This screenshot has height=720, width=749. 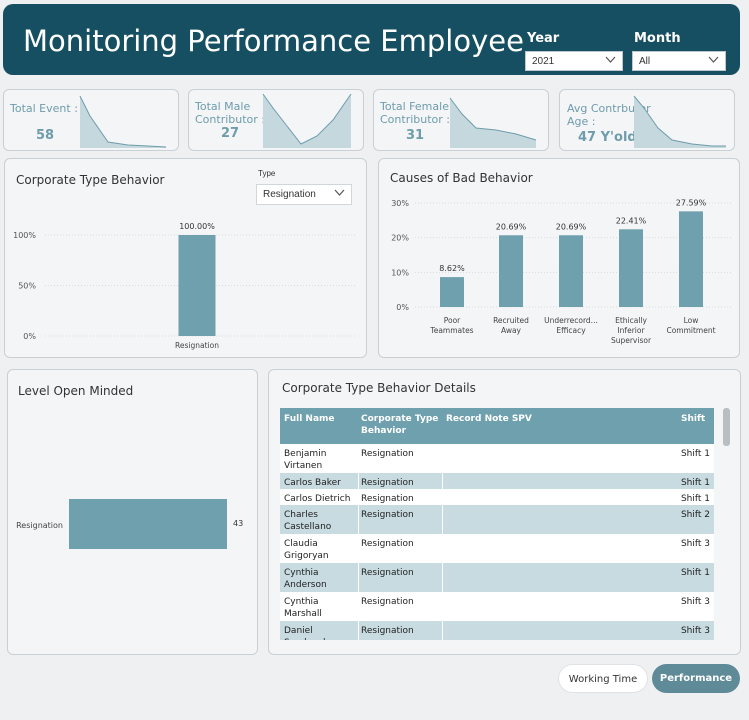 What do you see at coordinates (308, 527) in the screenshot?
I see `cell-name-line2: Castellano` at bounding box center [308, 527].